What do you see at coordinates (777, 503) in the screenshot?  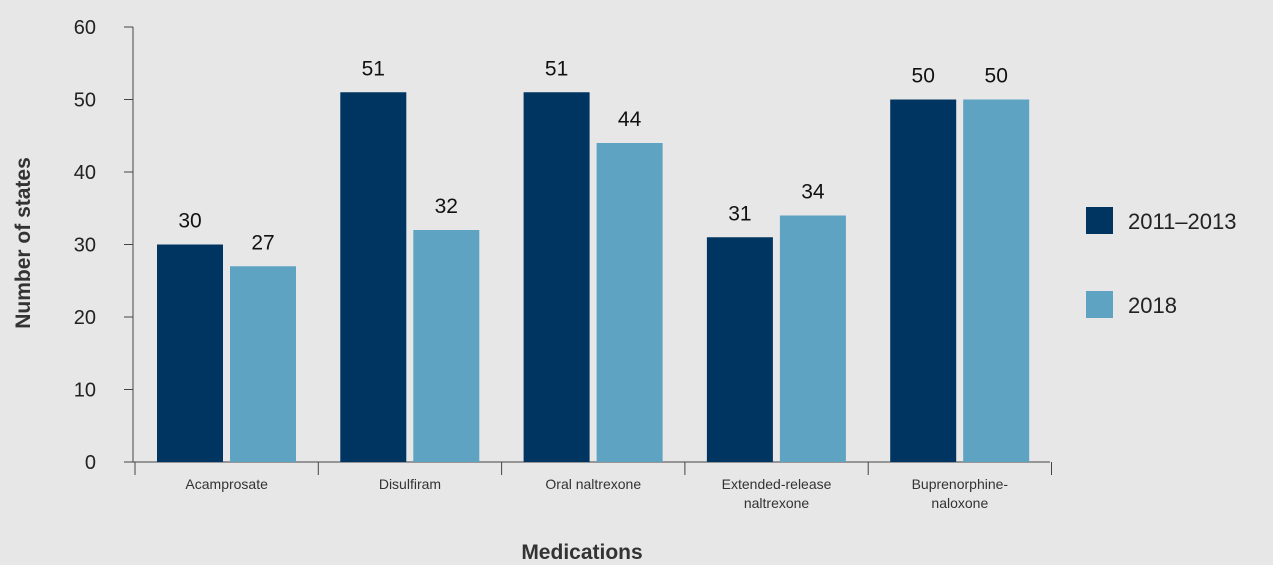 I see `x-tick-label: naltrexone` at bounding box center [777, 503].